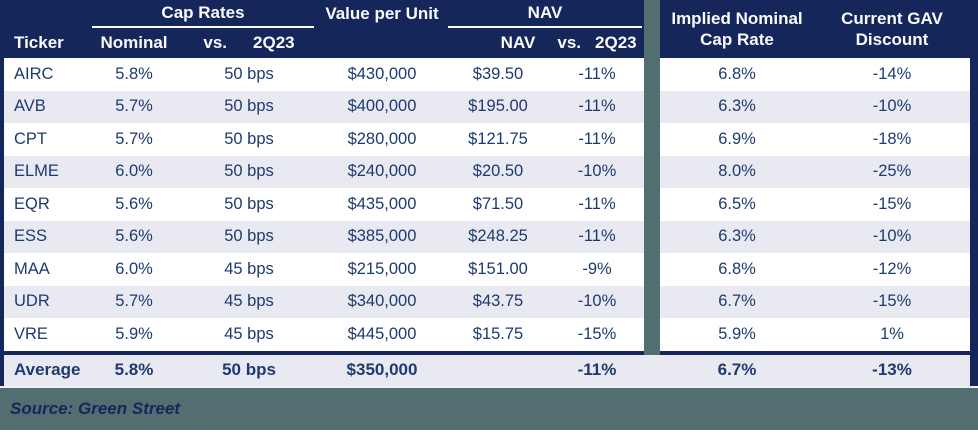 The width and height of the screenshot is (978, 434). I want to click on nav-vs-2q23-cell: -9%, so click(597, 268).